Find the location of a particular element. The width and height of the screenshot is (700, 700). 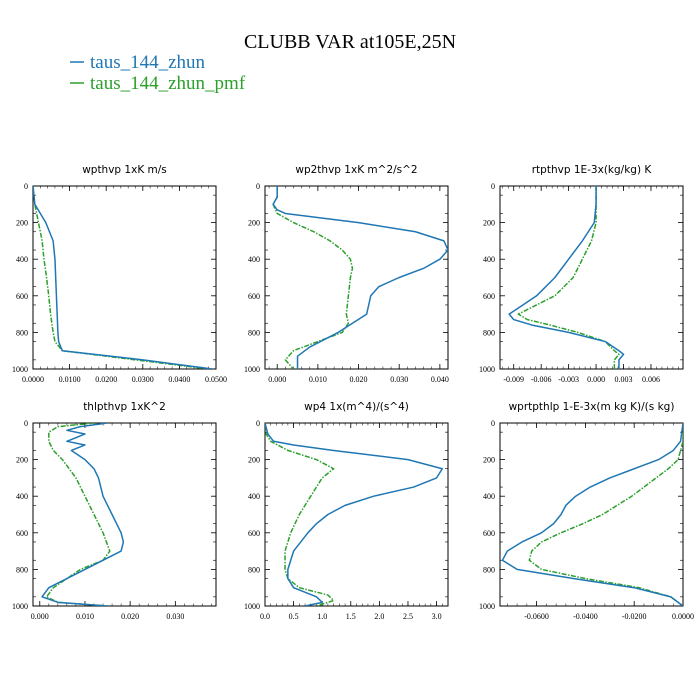

panel-2-xtick-label-4: 0.003 is located at coordinates (624, 379).